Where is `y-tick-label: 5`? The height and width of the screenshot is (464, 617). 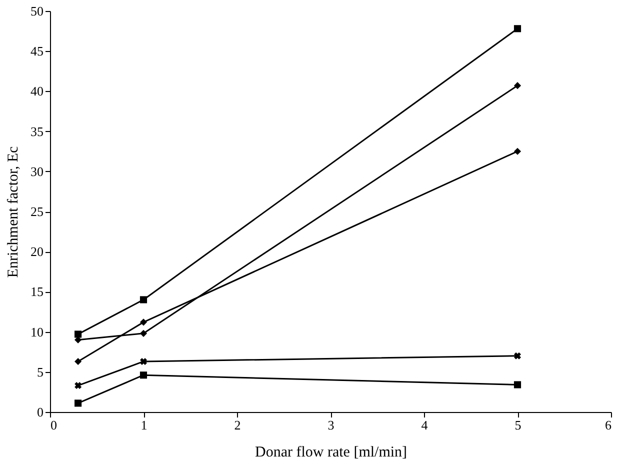 y-tick-label: 5 is located at coordinates (40, 372).